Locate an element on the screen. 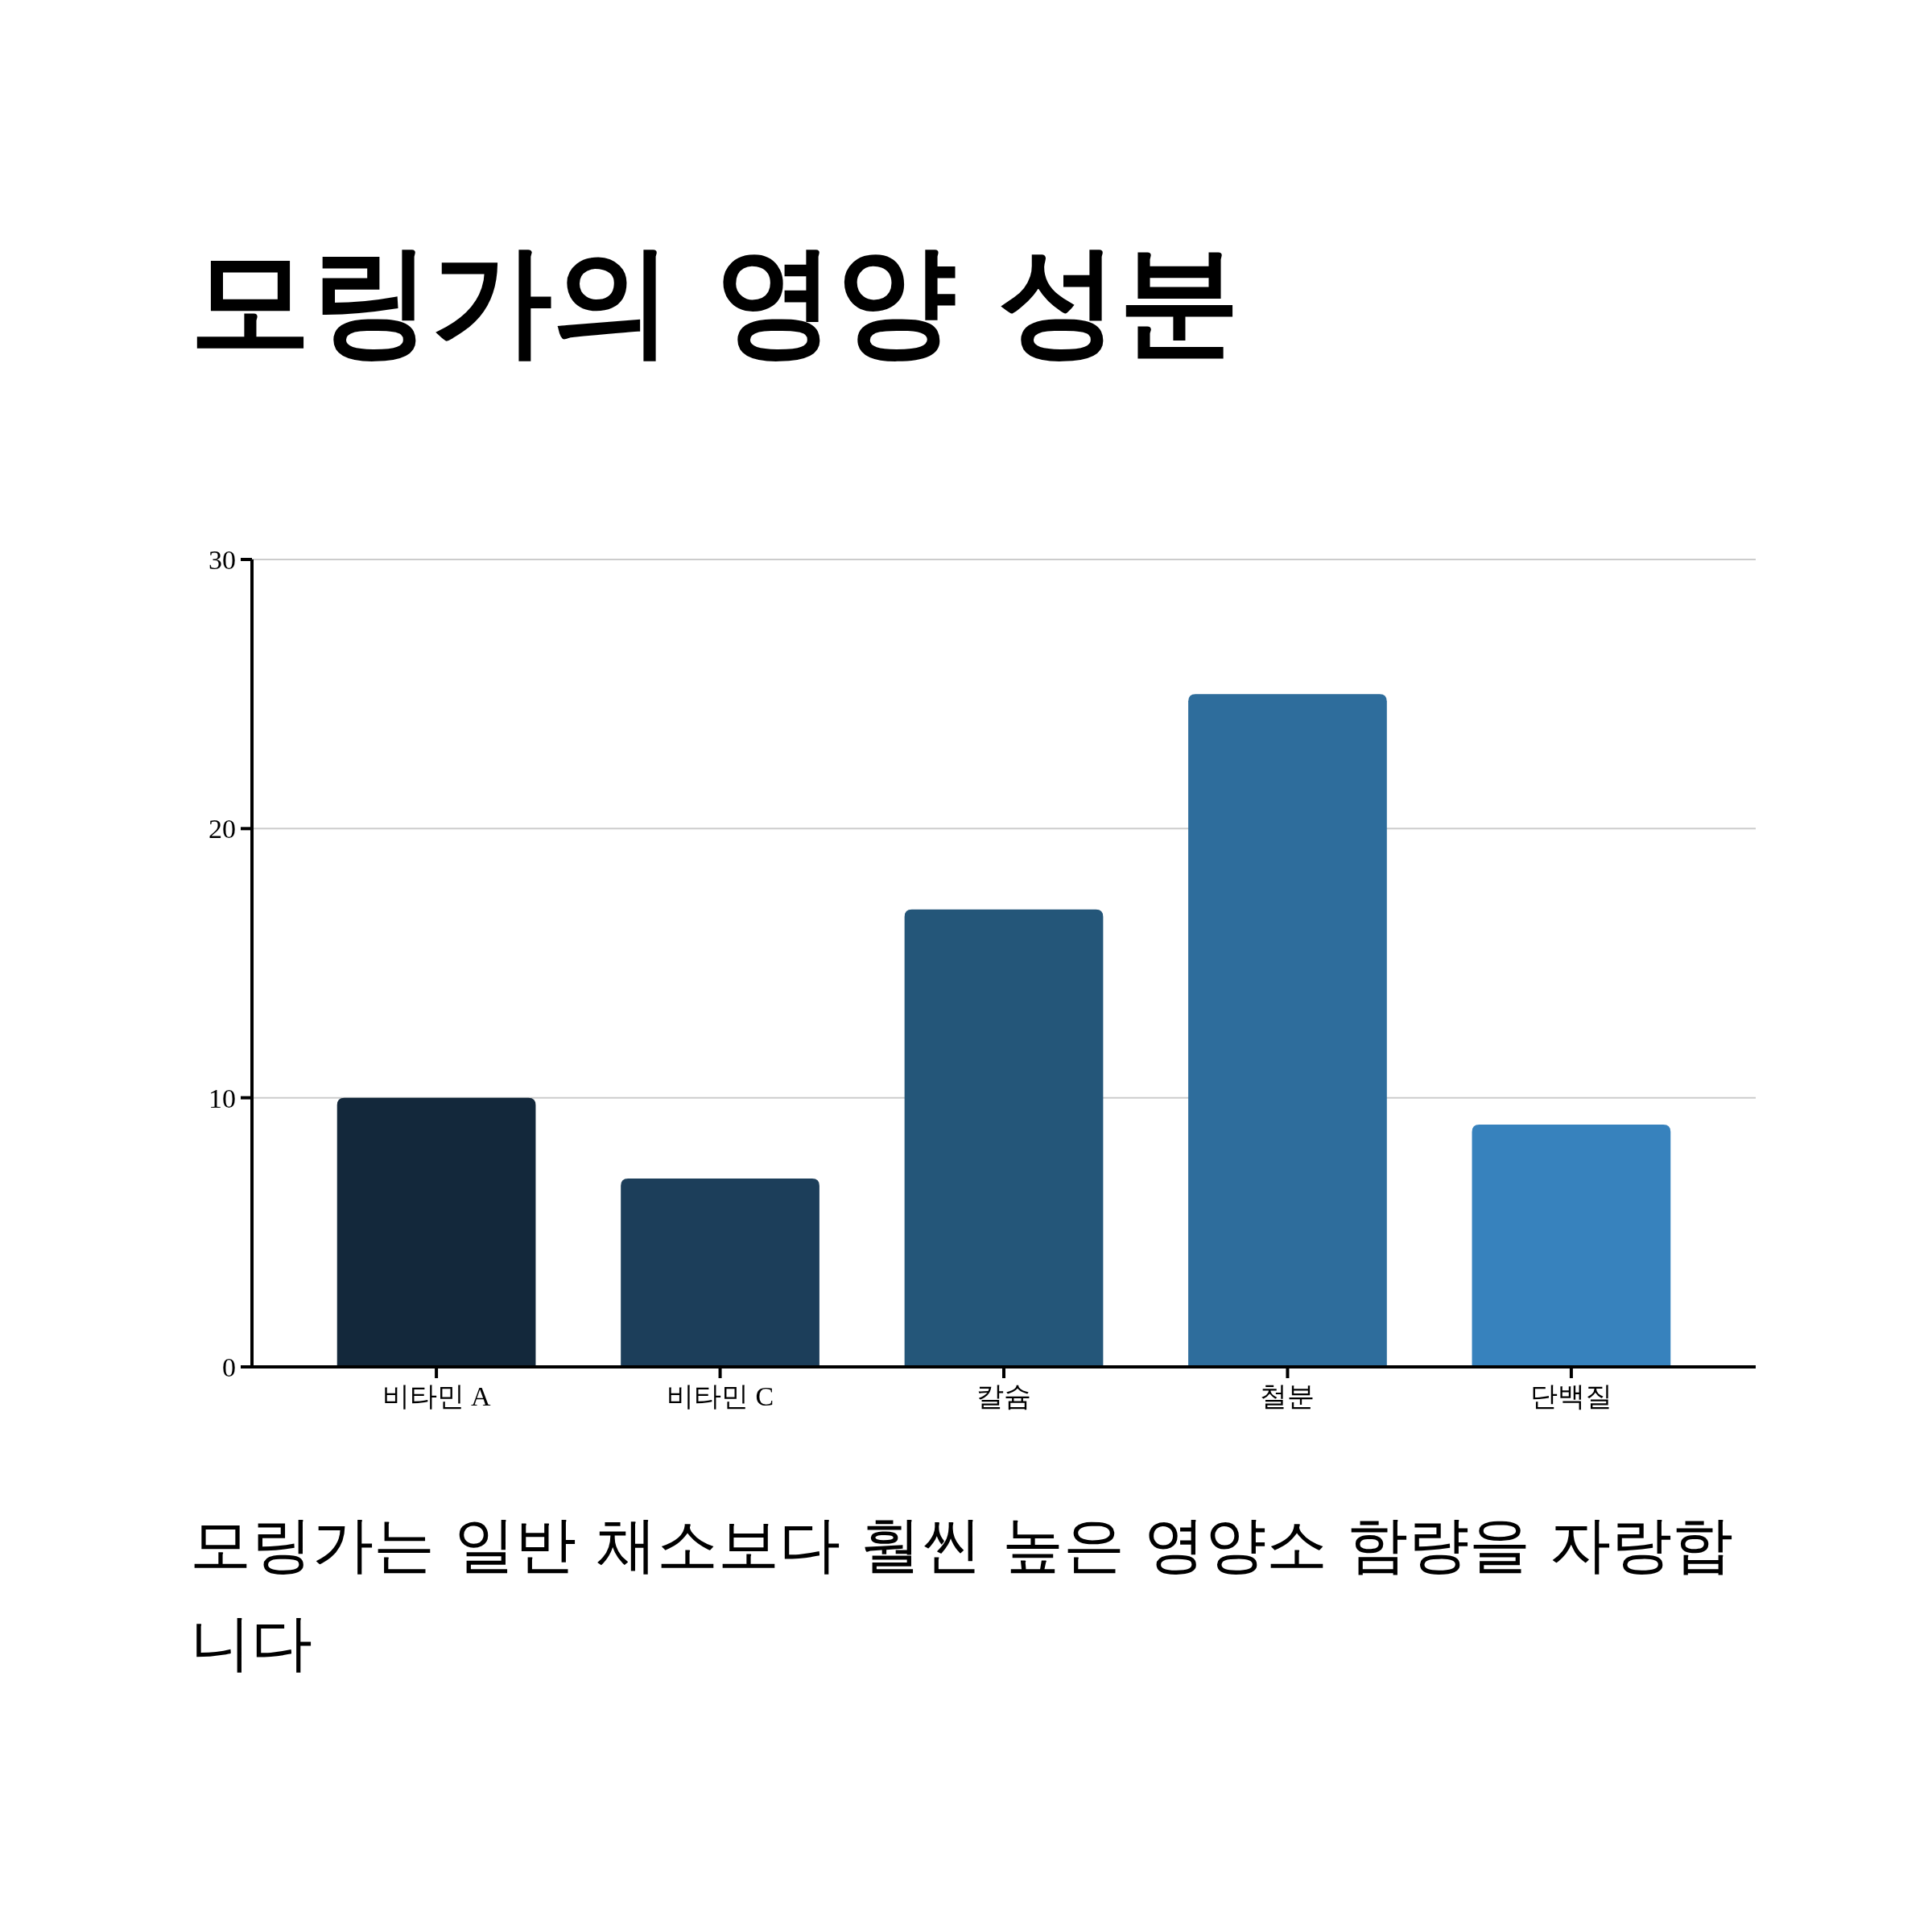 This screenshot has height=1932, width=1932. y-tick-label: 20 is located at coordinates (222, 829).